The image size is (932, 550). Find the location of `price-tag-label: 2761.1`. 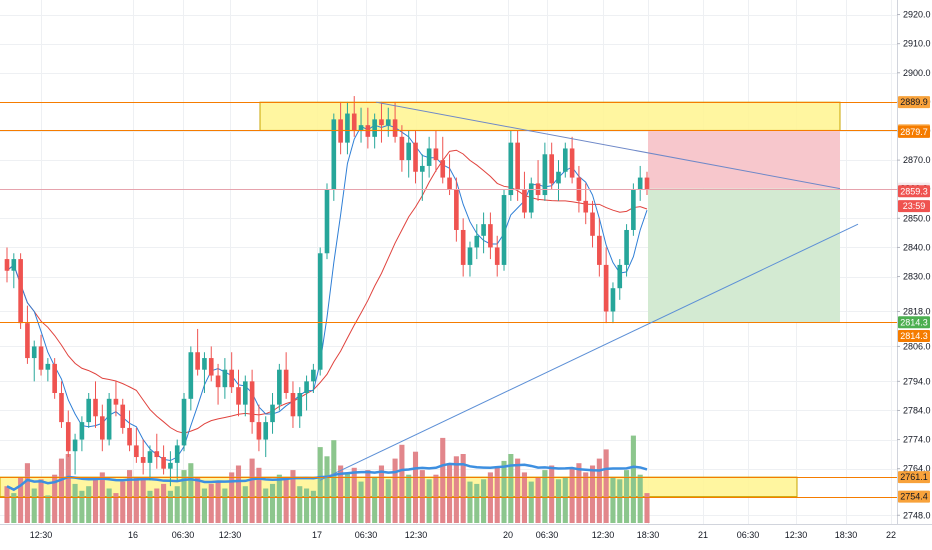

price-tag-label: 2761.1 is located at coordinates (914, 477).